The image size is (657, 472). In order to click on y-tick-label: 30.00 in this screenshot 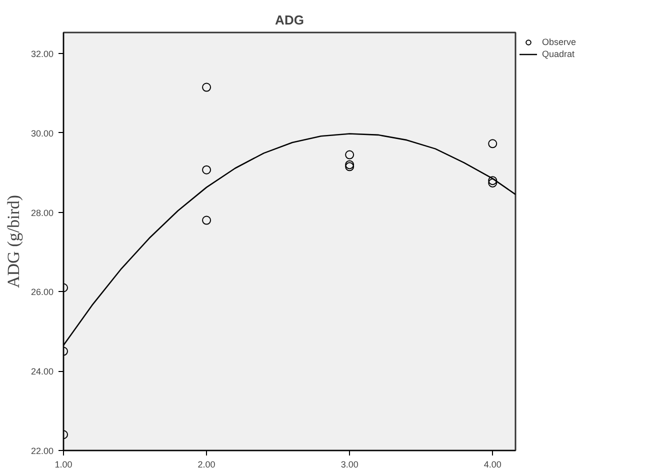, I will do `click(42, 133)`.